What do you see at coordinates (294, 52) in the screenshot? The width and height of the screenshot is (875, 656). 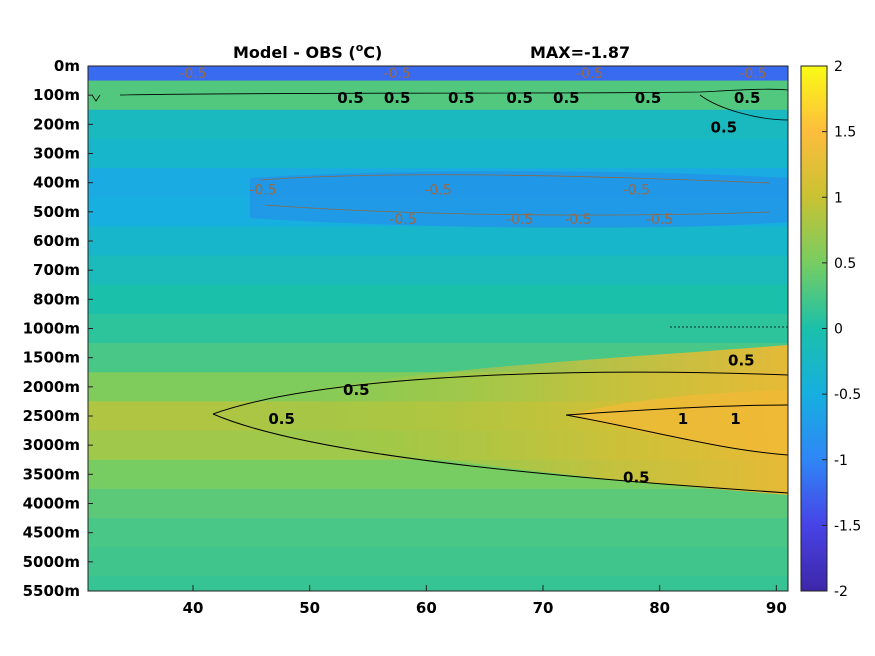 I see `title-text: Model - OBS (` at bounding box center [294, 52].